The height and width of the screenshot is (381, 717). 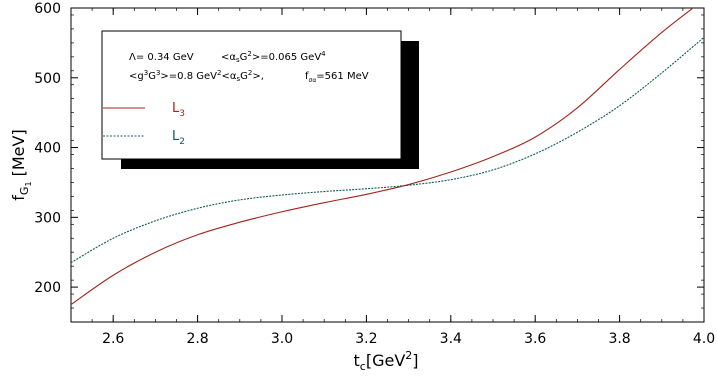 I want to click on x-tick-label: 3.4, so click(x=451, y=339).